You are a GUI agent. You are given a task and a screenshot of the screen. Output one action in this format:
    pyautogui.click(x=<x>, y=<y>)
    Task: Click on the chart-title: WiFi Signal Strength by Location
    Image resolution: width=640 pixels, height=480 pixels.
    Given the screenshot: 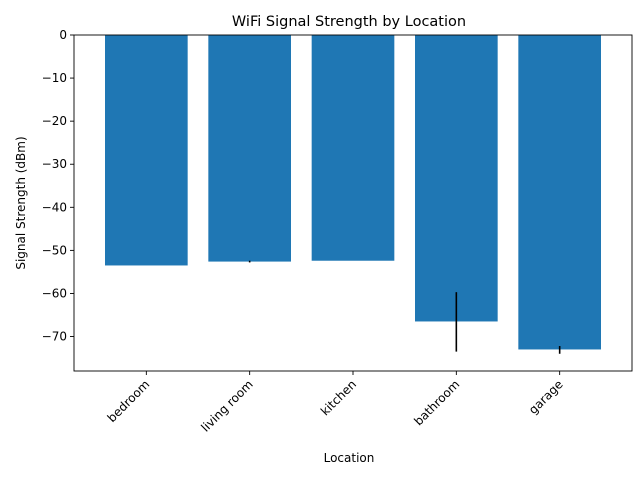 What is the action you would take?
    pyautogui.click(x=349, y=22)
    